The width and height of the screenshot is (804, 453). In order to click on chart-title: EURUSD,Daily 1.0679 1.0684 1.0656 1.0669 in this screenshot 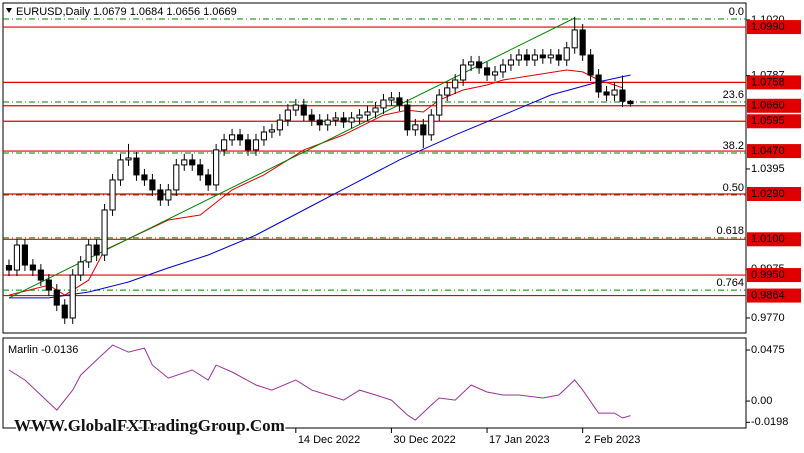, I will do `click(126, 12)`.